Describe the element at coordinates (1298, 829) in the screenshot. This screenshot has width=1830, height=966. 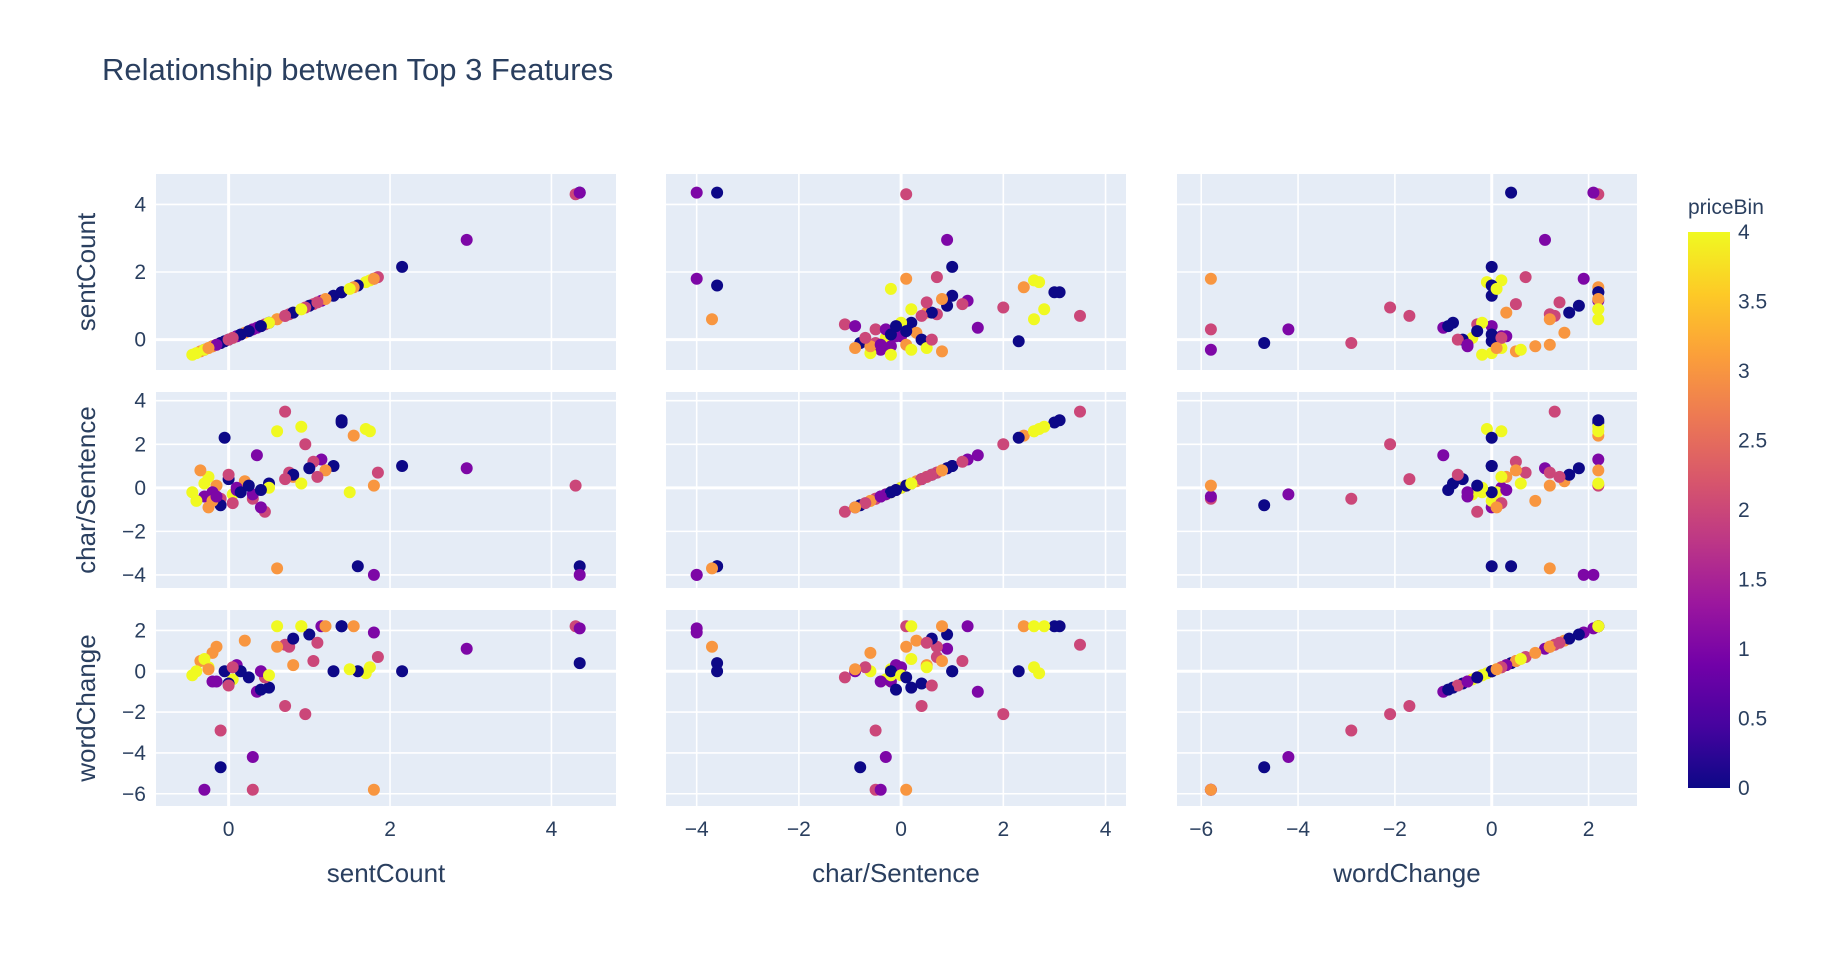
I see `x-tick-label: −4` at that location.